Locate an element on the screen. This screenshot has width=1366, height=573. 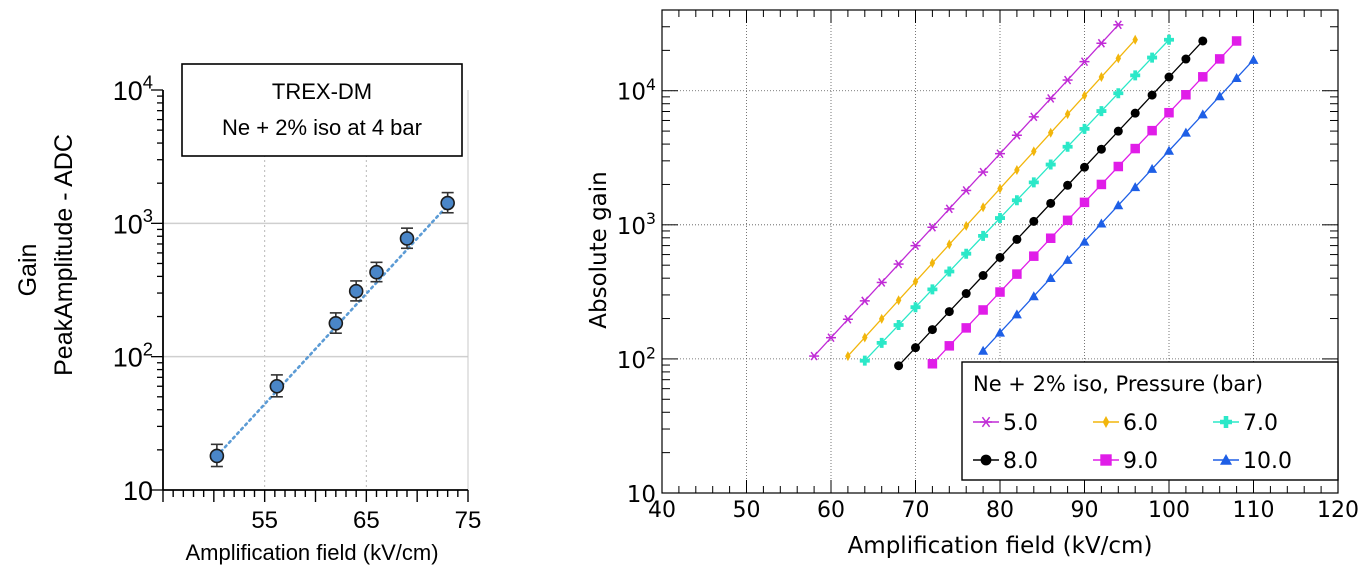
right-legend-marker-stroke is located at coordinates (986, 422).